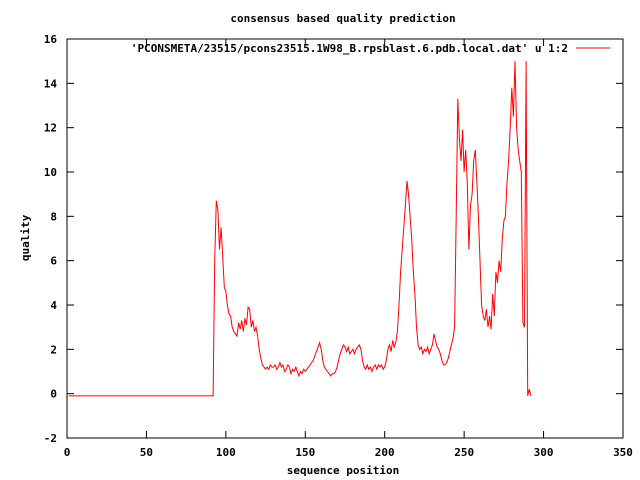  I want to click on chart-title: consensus based quality prediction, so click(342, 18).